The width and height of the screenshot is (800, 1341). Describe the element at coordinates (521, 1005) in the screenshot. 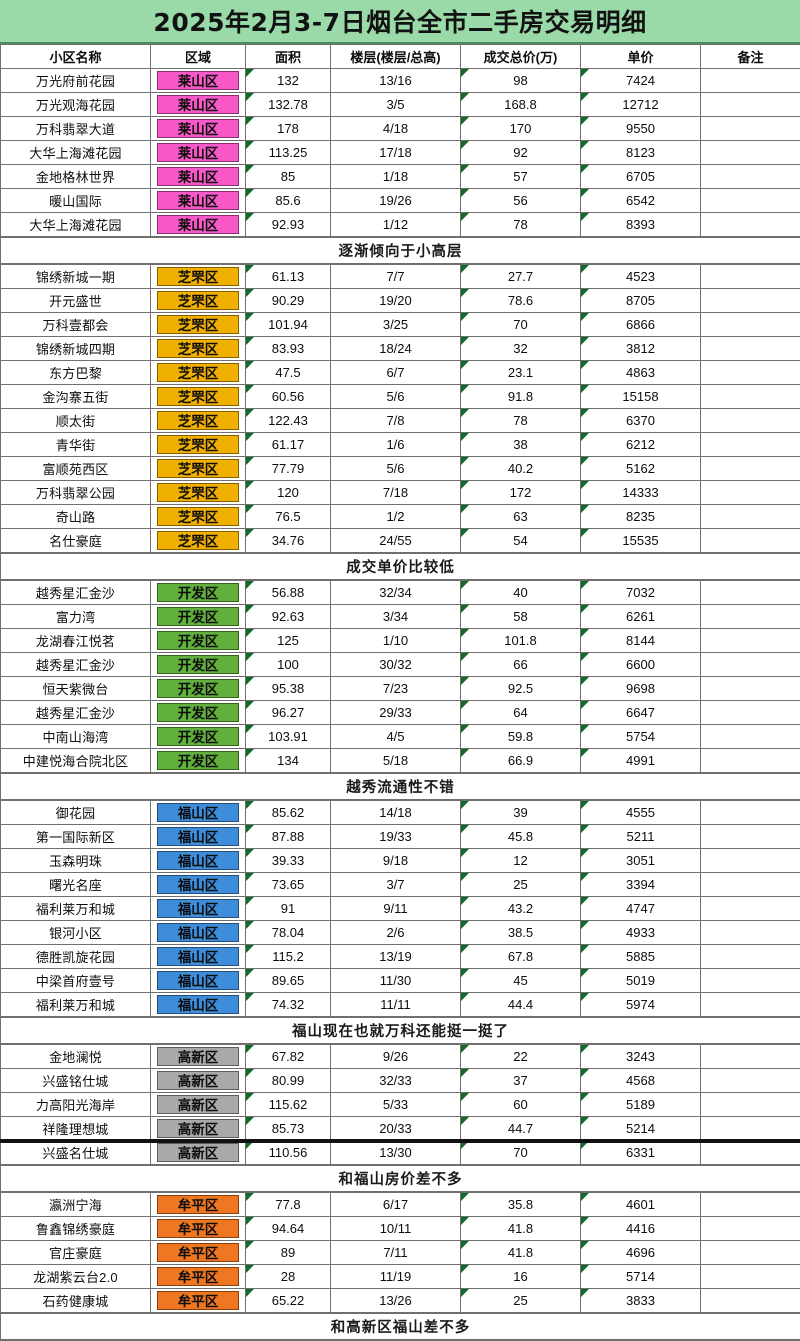

I see `cell-total-price: 44.4` at that location.